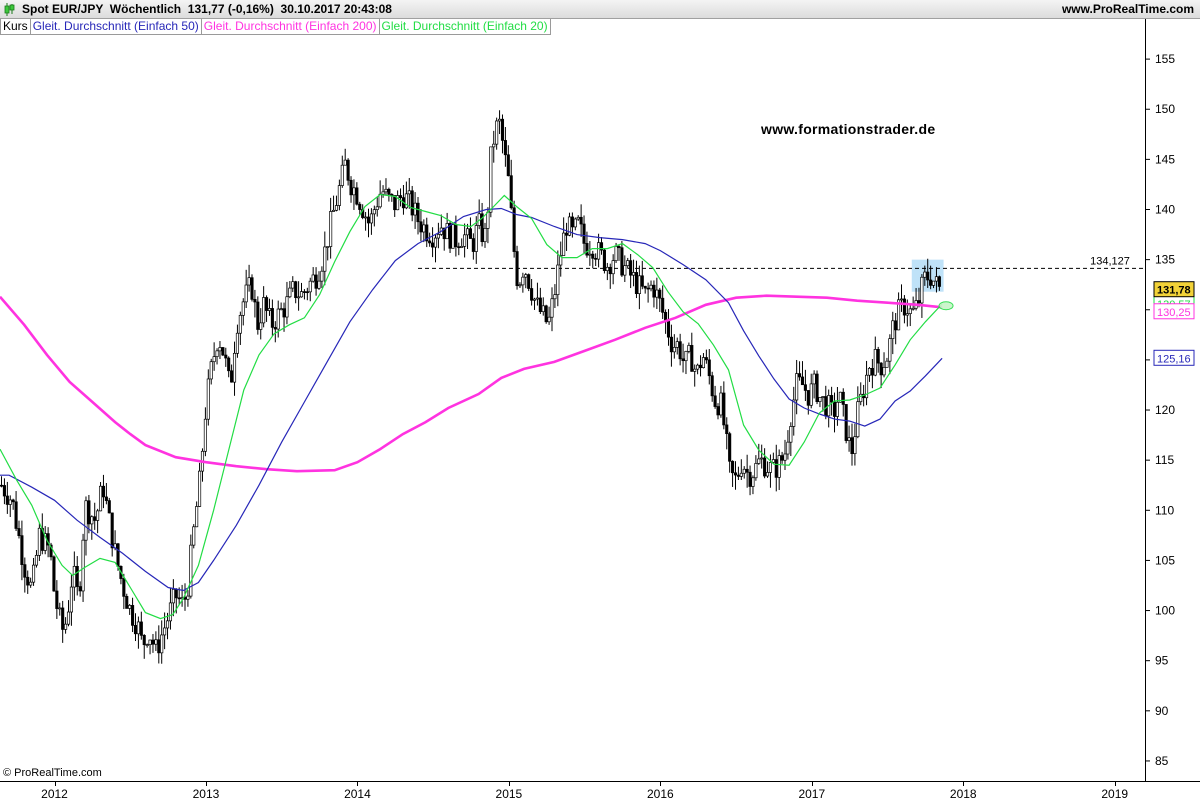  I want to click on x-tick-label: 2016, so click(660, 794).